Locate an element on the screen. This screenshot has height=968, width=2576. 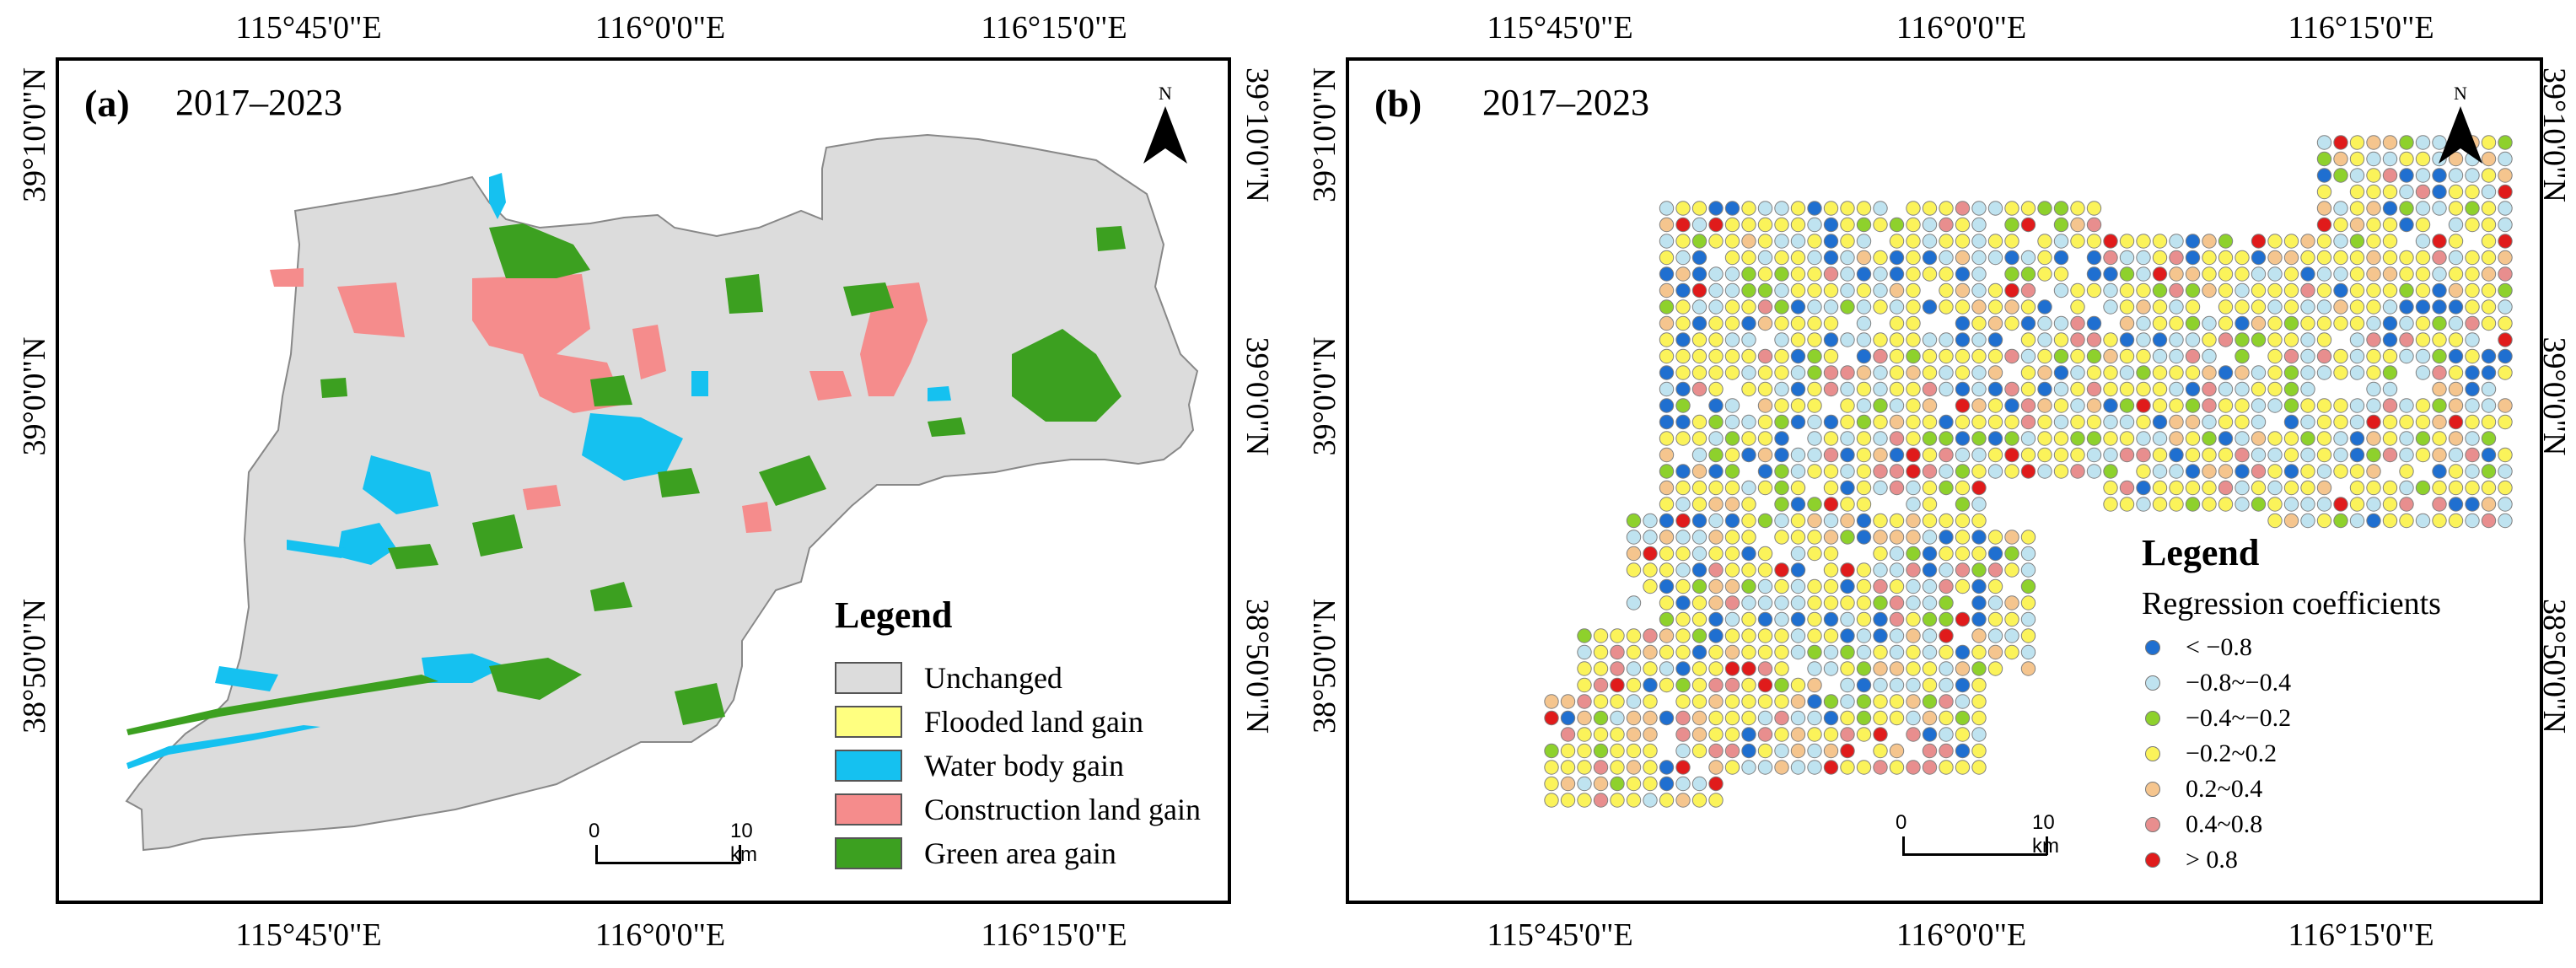
lat-tick-right: 38°50'0"N is located at coordinates (2554, 666).